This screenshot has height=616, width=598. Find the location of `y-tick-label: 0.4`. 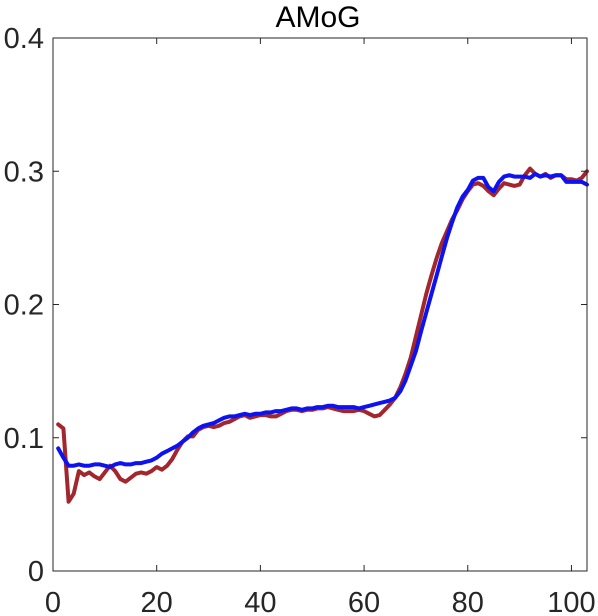

y-tick-label: 0.4 is located at coordinates (24, 39).